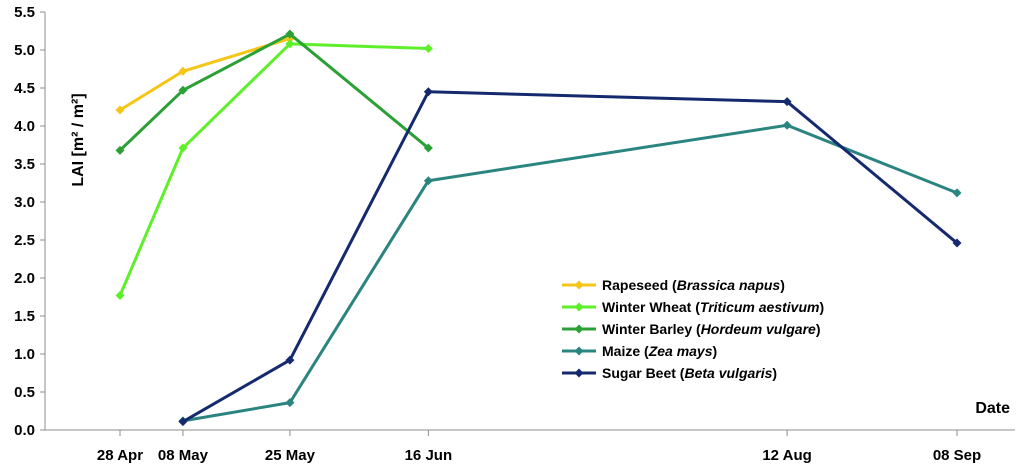 Image resolution: width=1024 pixels, height=473 pixels. What do you see at coordinates (24, 354) in the screenshot?
I see `y-tick-label: 1.0` at bounding box center [24, 354].